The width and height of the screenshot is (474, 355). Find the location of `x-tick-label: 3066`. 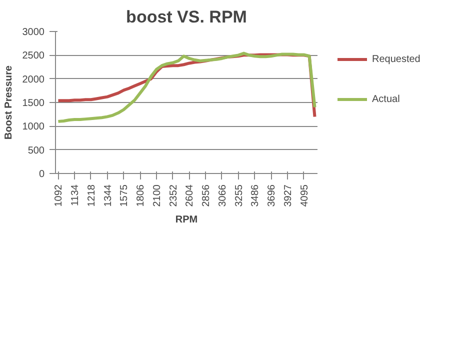

x-tick-label: 3066 is located at coordinates (222, 195).